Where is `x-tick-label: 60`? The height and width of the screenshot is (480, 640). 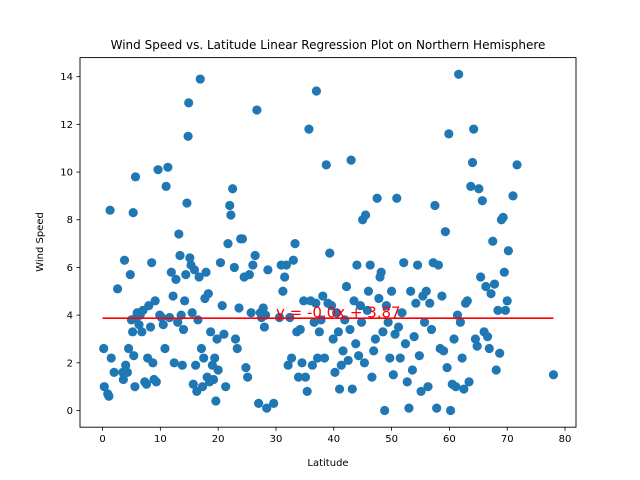
x-tick-label: 60 is located at coordinates (449, 439).